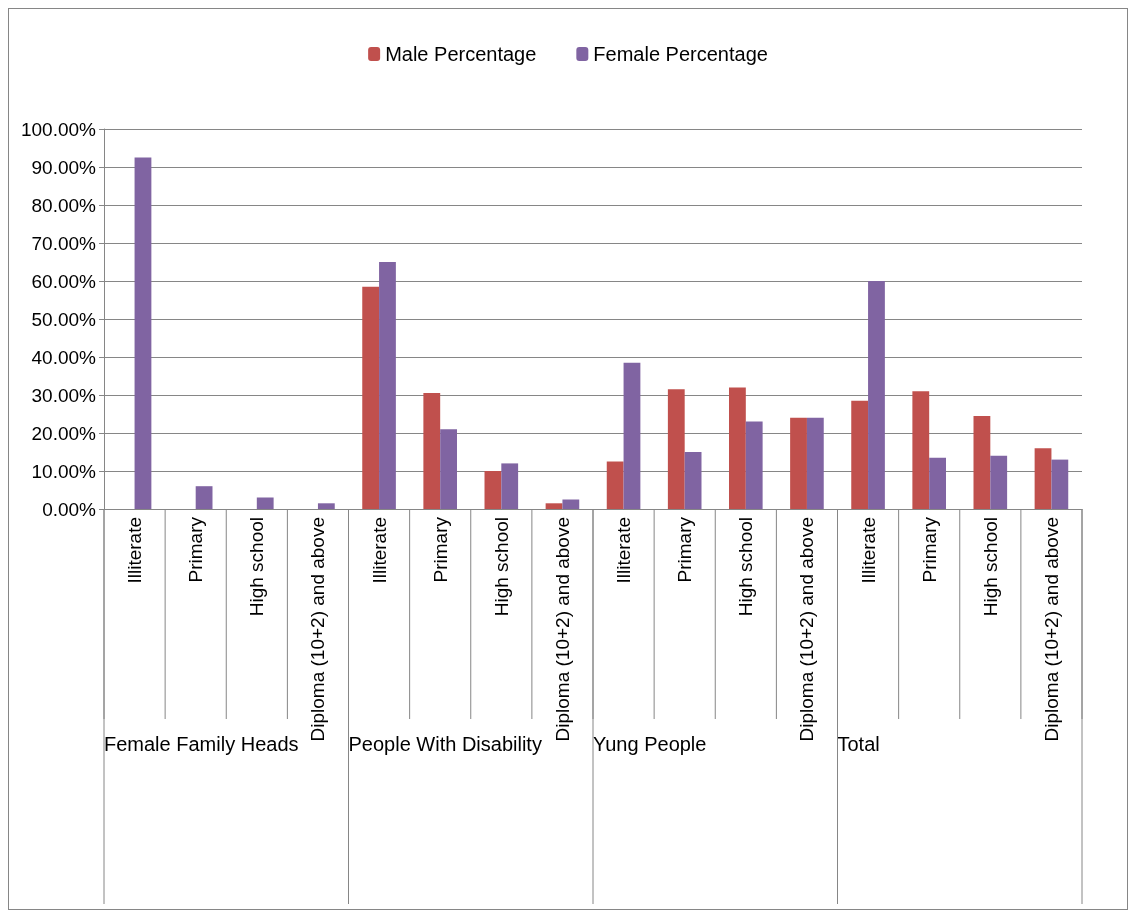  Describe the element at coordinates (64, 471) in the screenshot. I see `y-tick-label: 10.00%` at that location.